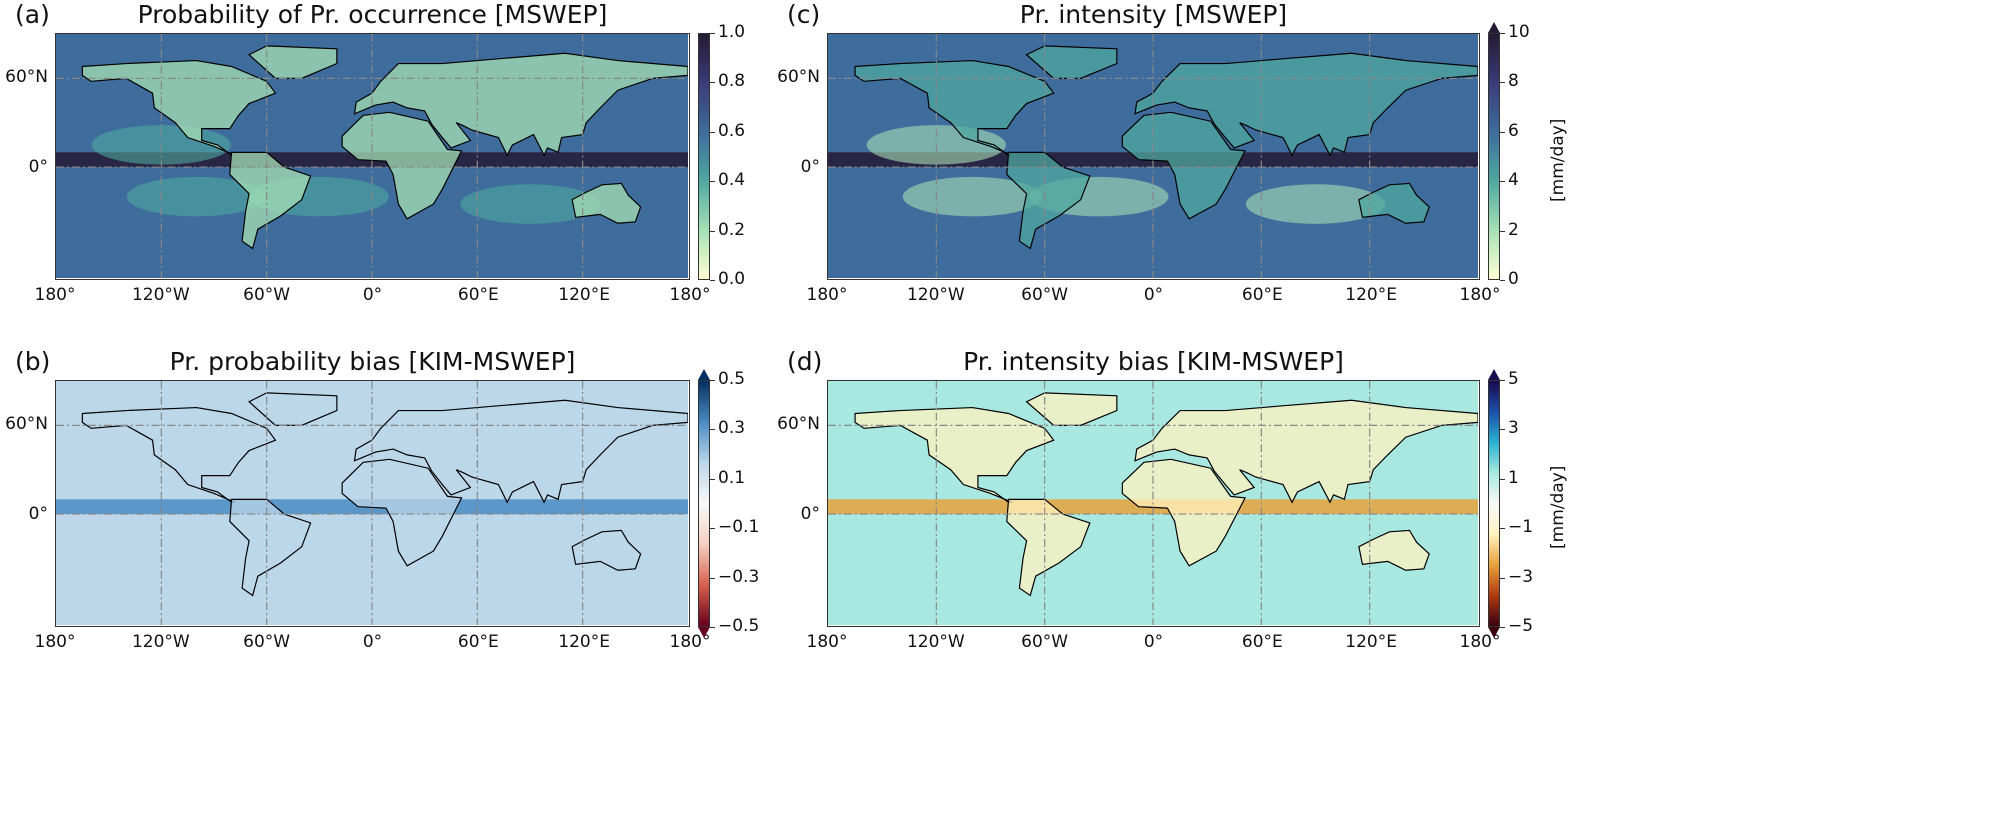 This screenshot has height=824, width=1989. What do you see at coordinates (739, 527) in the screenshot?
I see `colorbar-tick-label: −0.1` at bounding box center [739, 527].